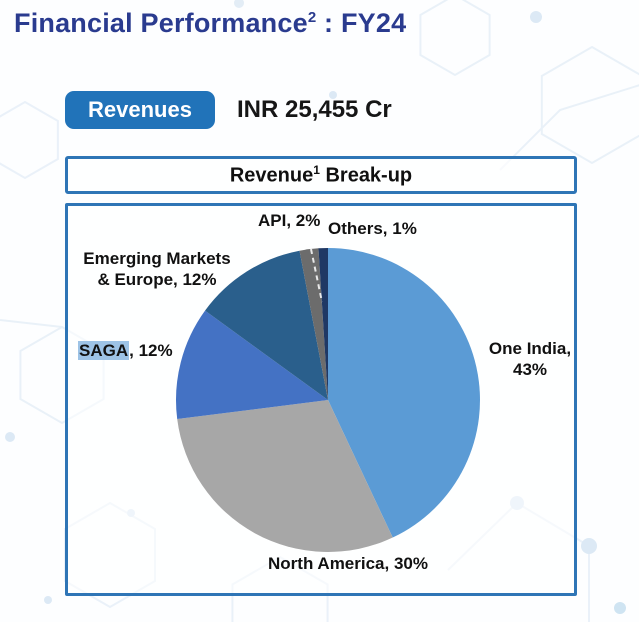  I want to click on pie-label-saga: SAGA, 12%, so click(125, 350).